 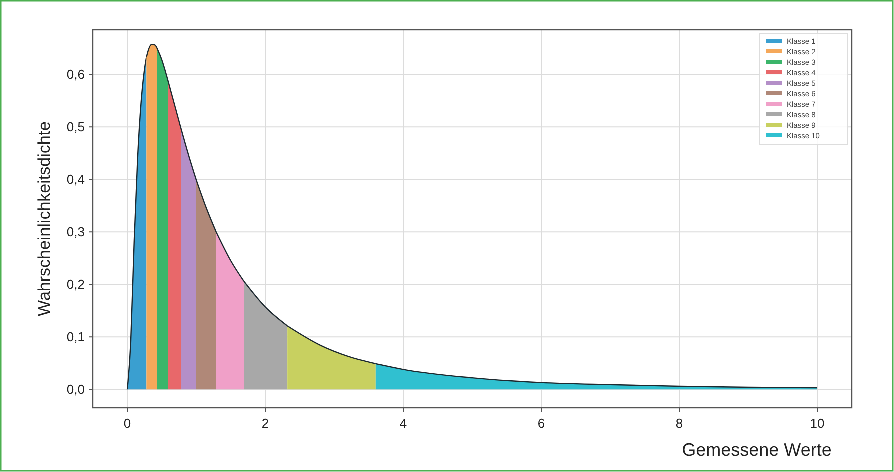 What do you see at coordinates (75, 337) in the screenshot?
I see `y-tick-label: 0,1` at bounding box center [75, 337].